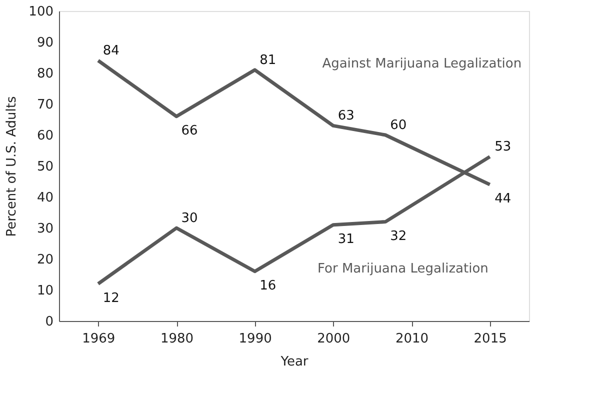 Image resolution: width=602 pixels, height=409 pixels. What do you see at coordinates (41, 12) in the screenshot?
I see `y-tick-label: 100` at bounding box center [41, 12].